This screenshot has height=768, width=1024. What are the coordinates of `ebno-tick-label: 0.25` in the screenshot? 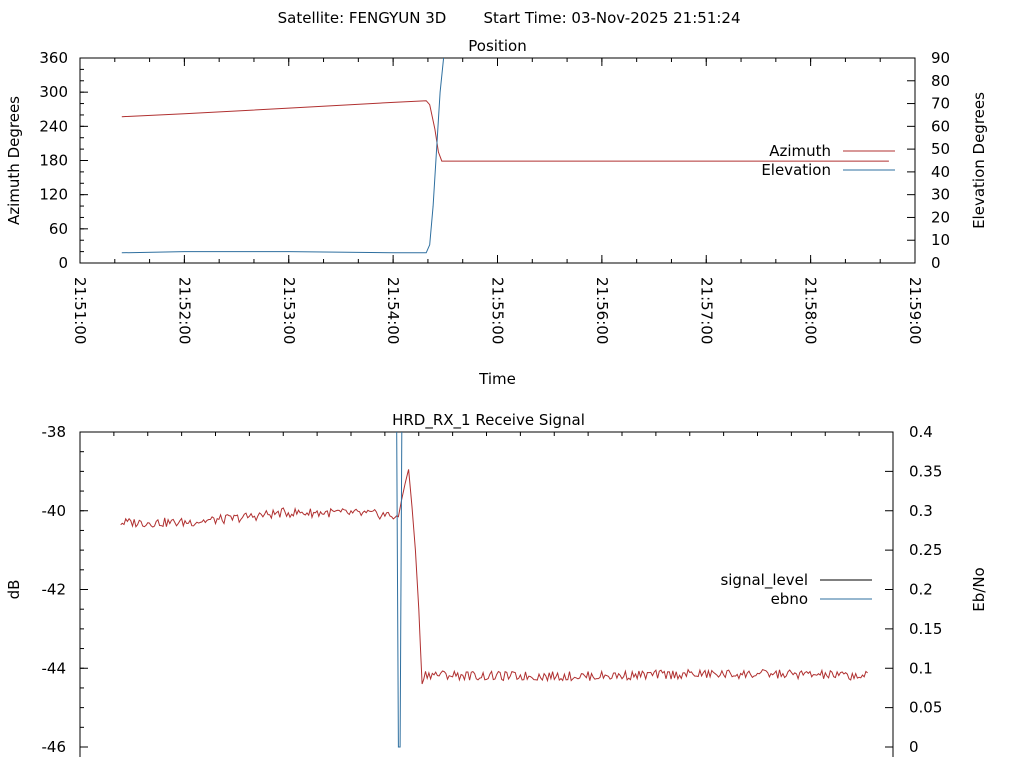 It's located at (925, 550).